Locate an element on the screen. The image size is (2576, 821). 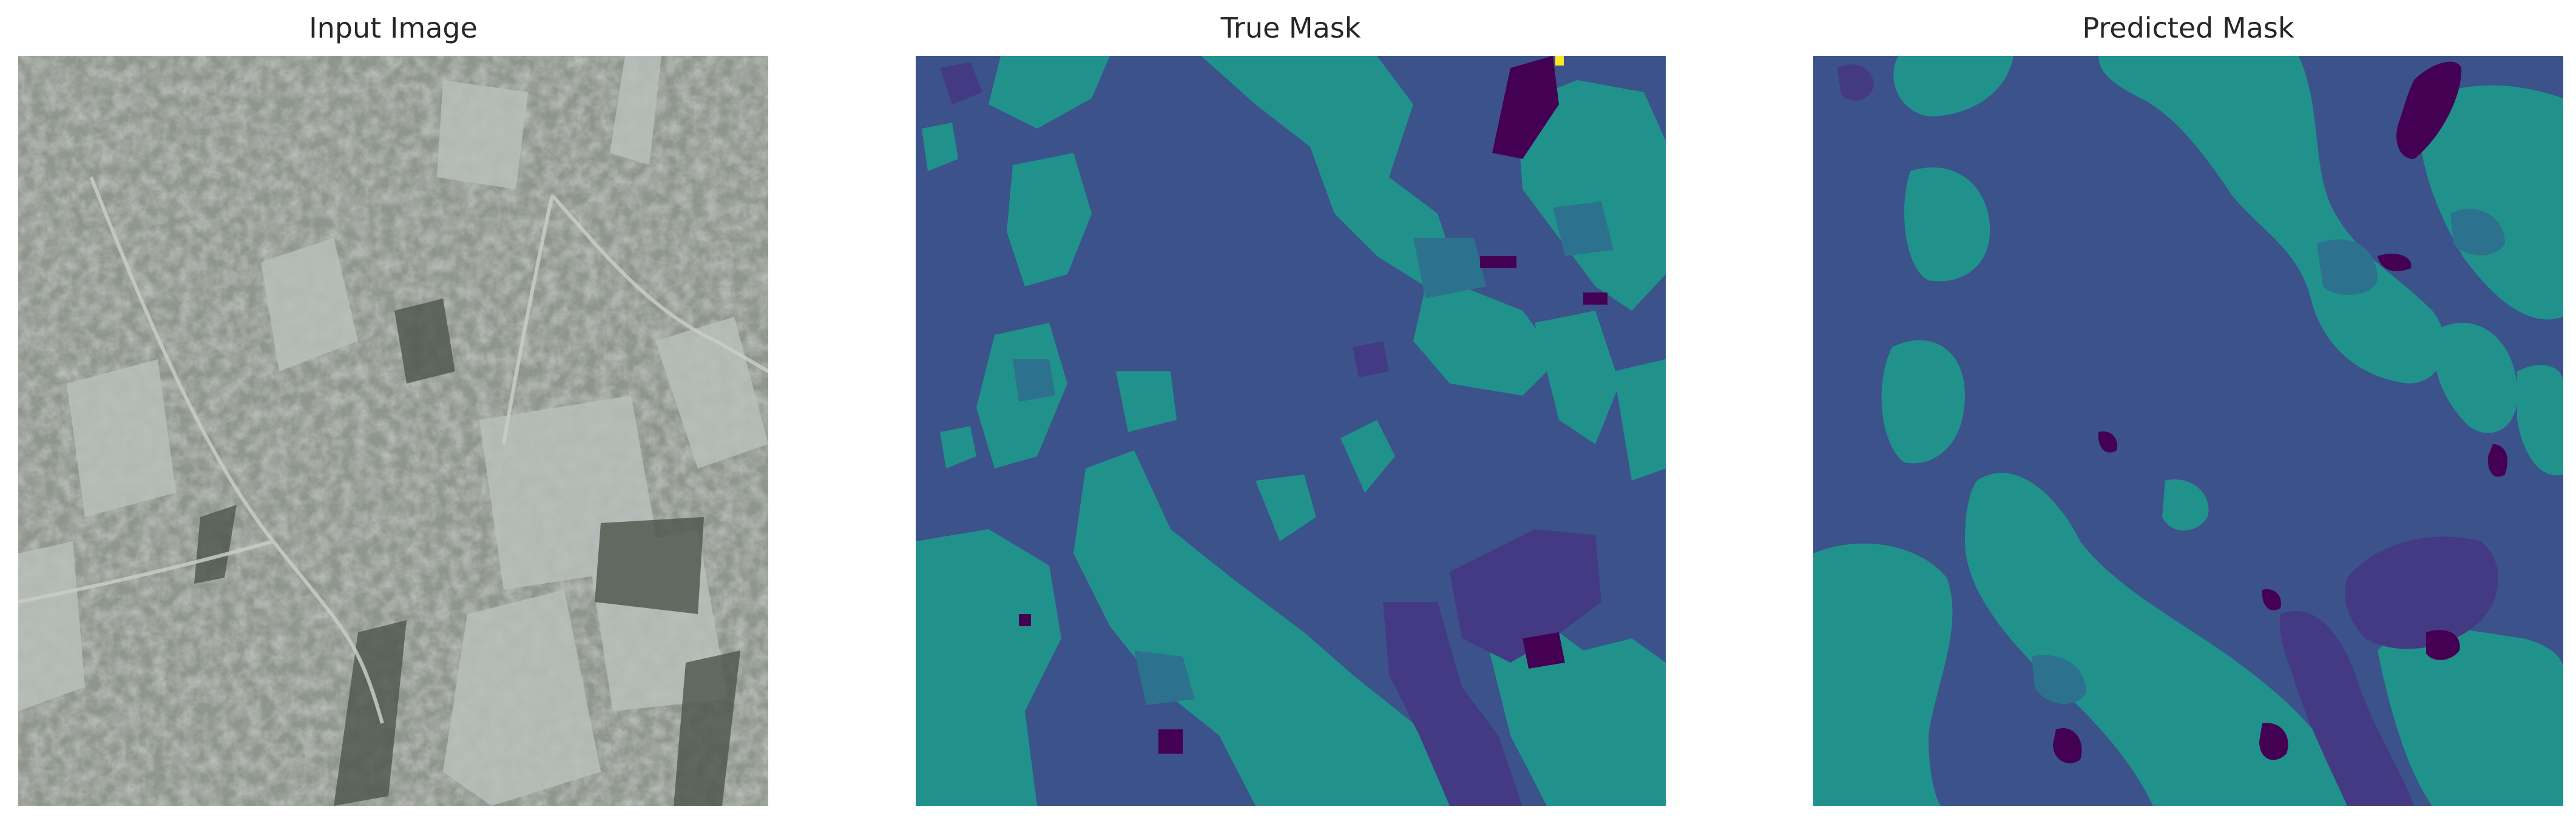
satellite-dark-fields is located at coordinates (467, 552).